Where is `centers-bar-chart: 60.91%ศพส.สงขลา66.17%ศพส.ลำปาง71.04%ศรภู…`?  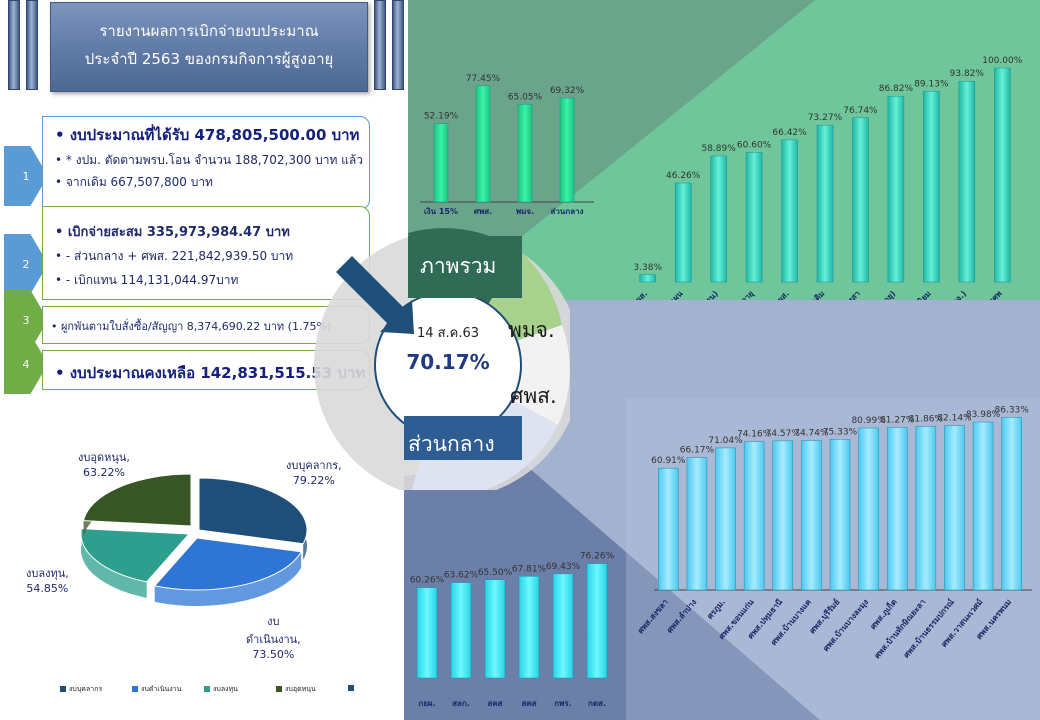
centers-bar-chart: 60.91%ศพส.สงขลา66.17%ศพส.ลำปาง71.04%ศรภู… is located at coordinates (834, 533).